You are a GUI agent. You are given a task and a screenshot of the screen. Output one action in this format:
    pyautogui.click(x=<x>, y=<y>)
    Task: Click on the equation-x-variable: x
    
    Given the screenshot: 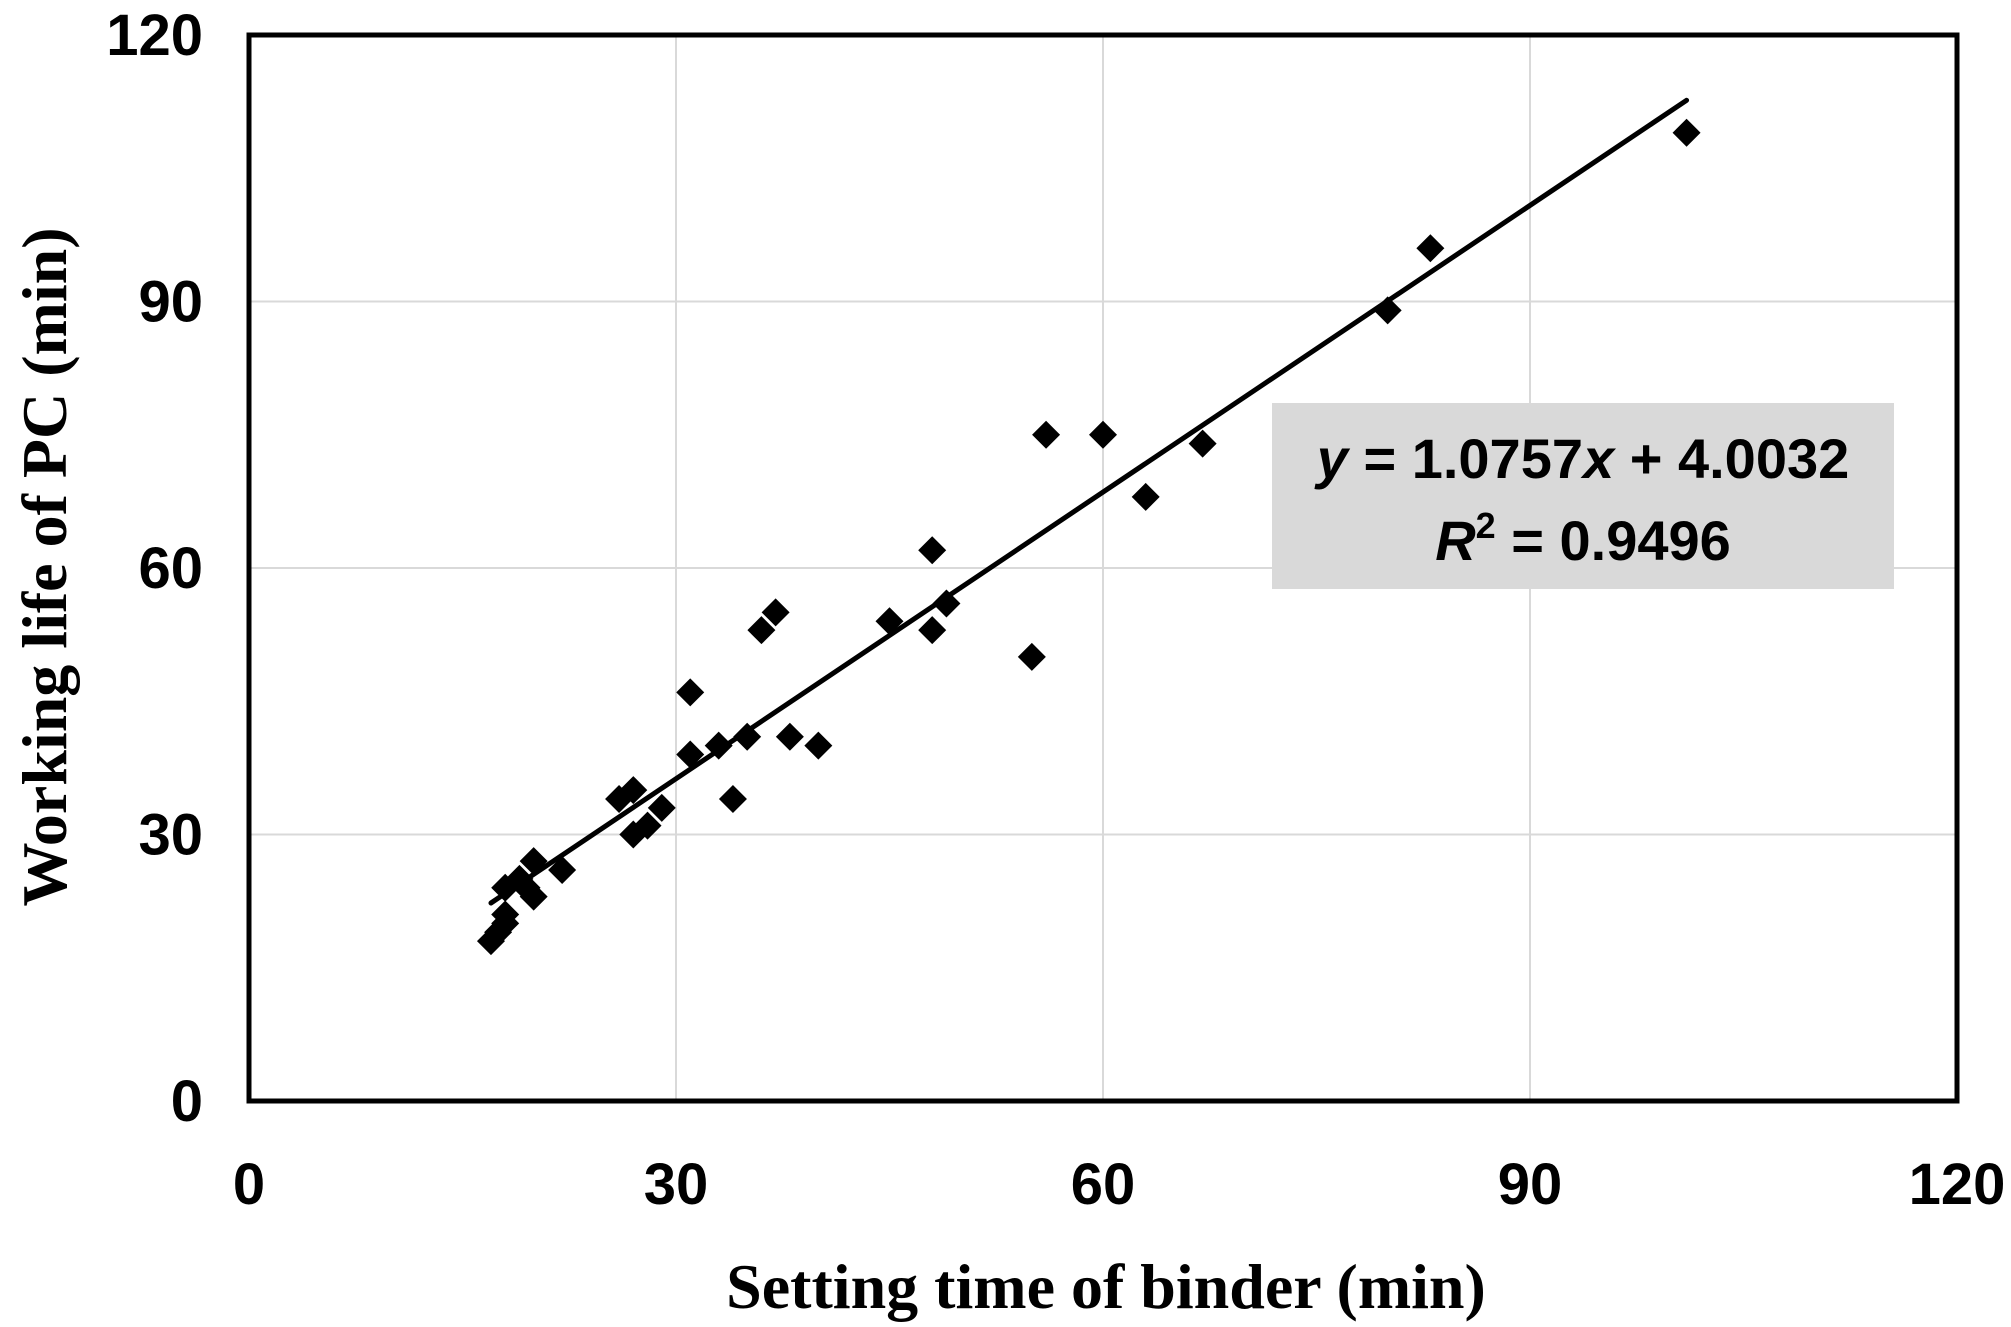 What is the action you would take?
    pyautogui.click(x=1598, y=458)
    